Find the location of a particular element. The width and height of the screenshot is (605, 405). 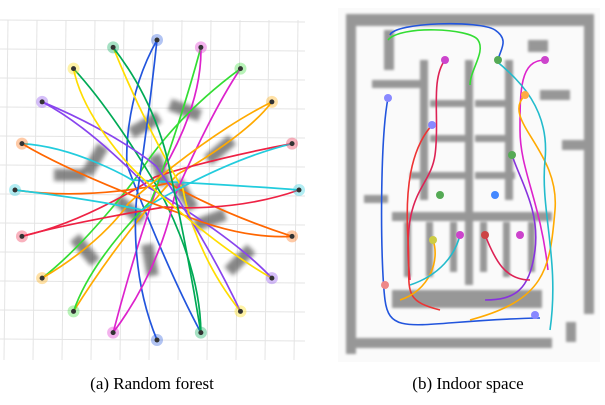

caption: (b) Indoor space is located at coordinates (467, 383).